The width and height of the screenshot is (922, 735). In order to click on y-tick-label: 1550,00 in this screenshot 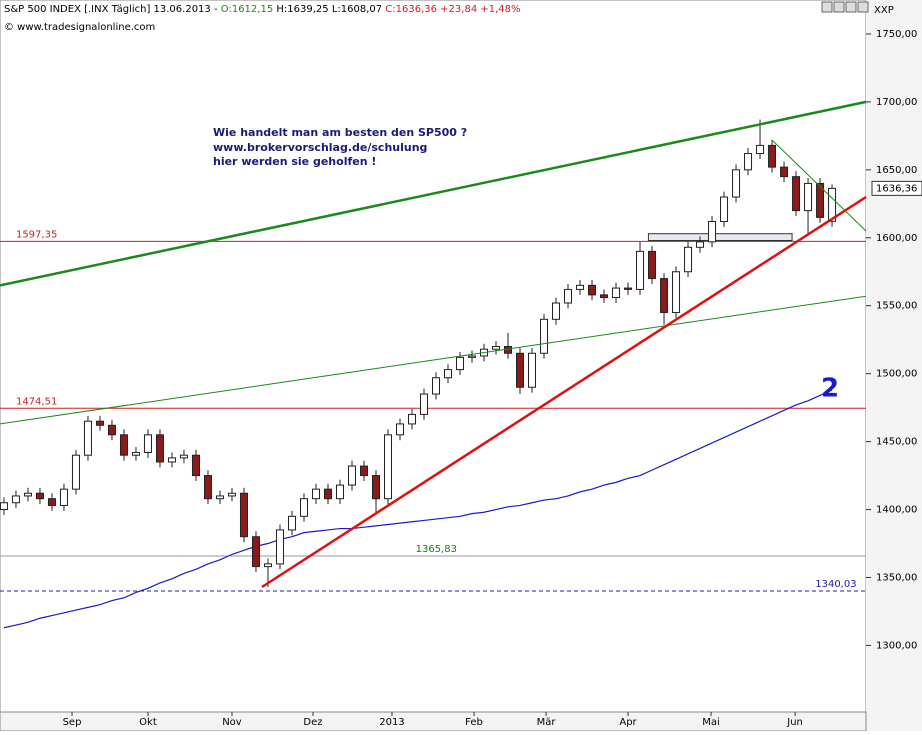, I will do `click(896, 306)`.